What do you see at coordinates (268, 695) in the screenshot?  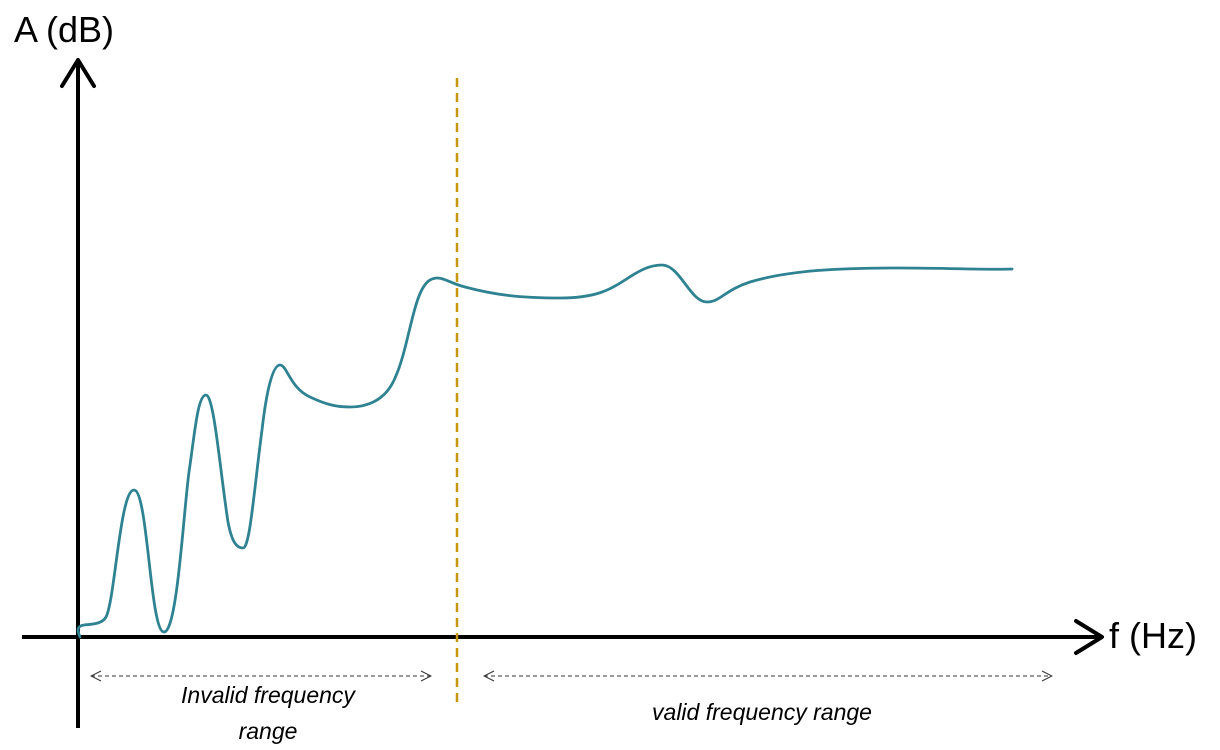 I see `invalid-range-label-line1: Invalid frequency` at bounding box center [268, 695].